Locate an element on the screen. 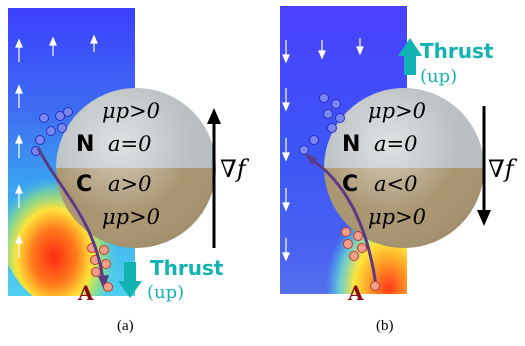 The height and width of the screenshot is (346, 525). thrust-arrow-up is located at coordinates (410, 56).